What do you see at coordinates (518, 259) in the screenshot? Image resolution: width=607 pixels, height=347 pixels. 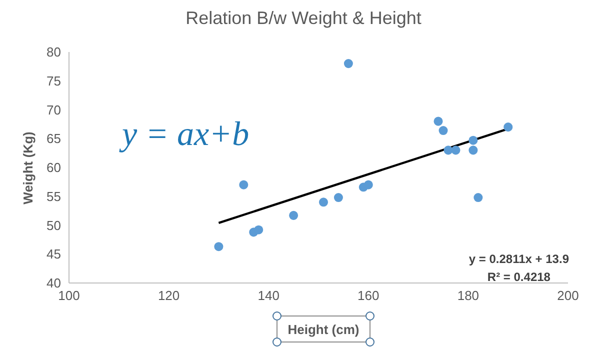 I see `annotation: y = 0.2811x + 13.9` at bounding box center [518, 259].